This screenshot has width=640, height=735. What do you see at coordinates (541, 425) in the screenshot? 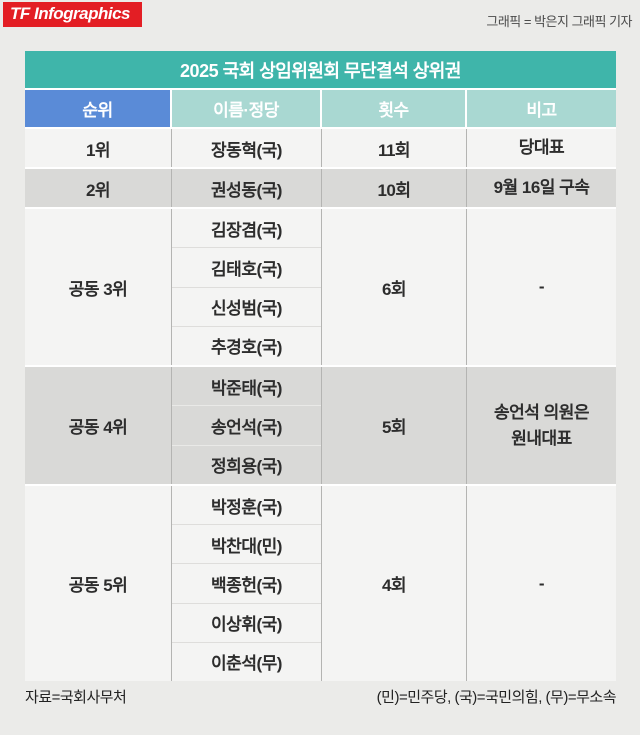
I see `remark: 송언석 의원은 원내대표` at bounding box center [541, 425].